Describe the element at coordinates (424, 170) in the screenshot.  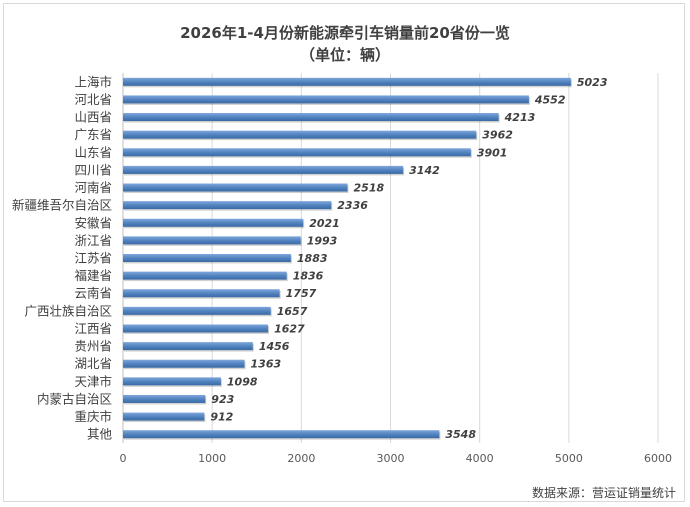
I see `data-label: 3142` at that location.